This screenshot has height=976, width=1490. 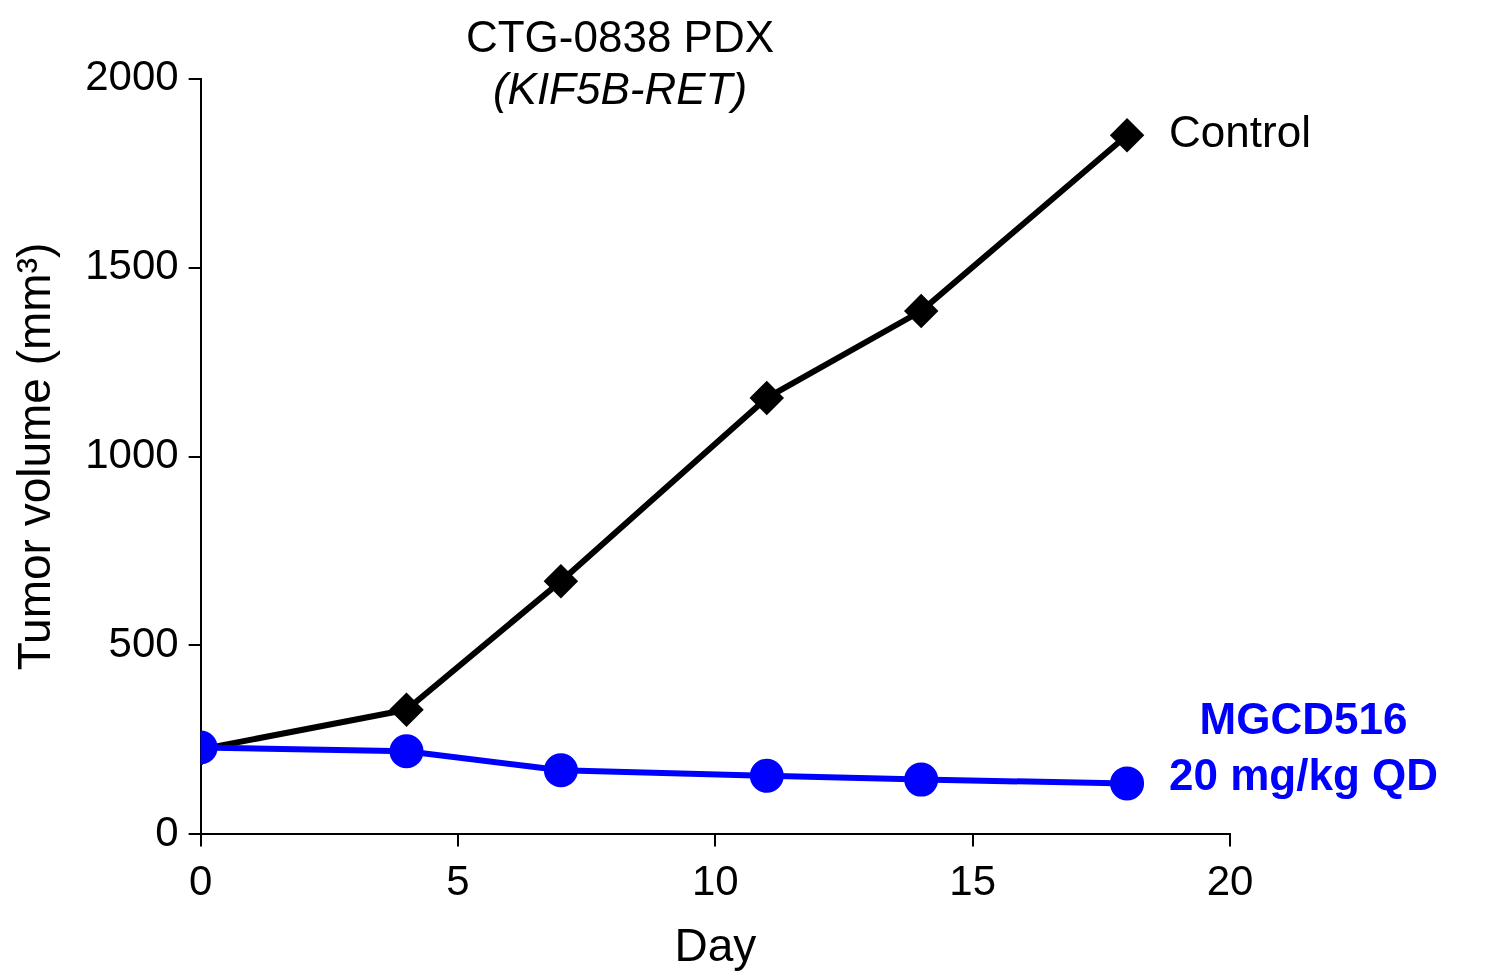 What do you see at coordinates (620, 36) in the screenshot?
I see `chart-title: CTG-0838 PDX` at bounding box center [620, 36].